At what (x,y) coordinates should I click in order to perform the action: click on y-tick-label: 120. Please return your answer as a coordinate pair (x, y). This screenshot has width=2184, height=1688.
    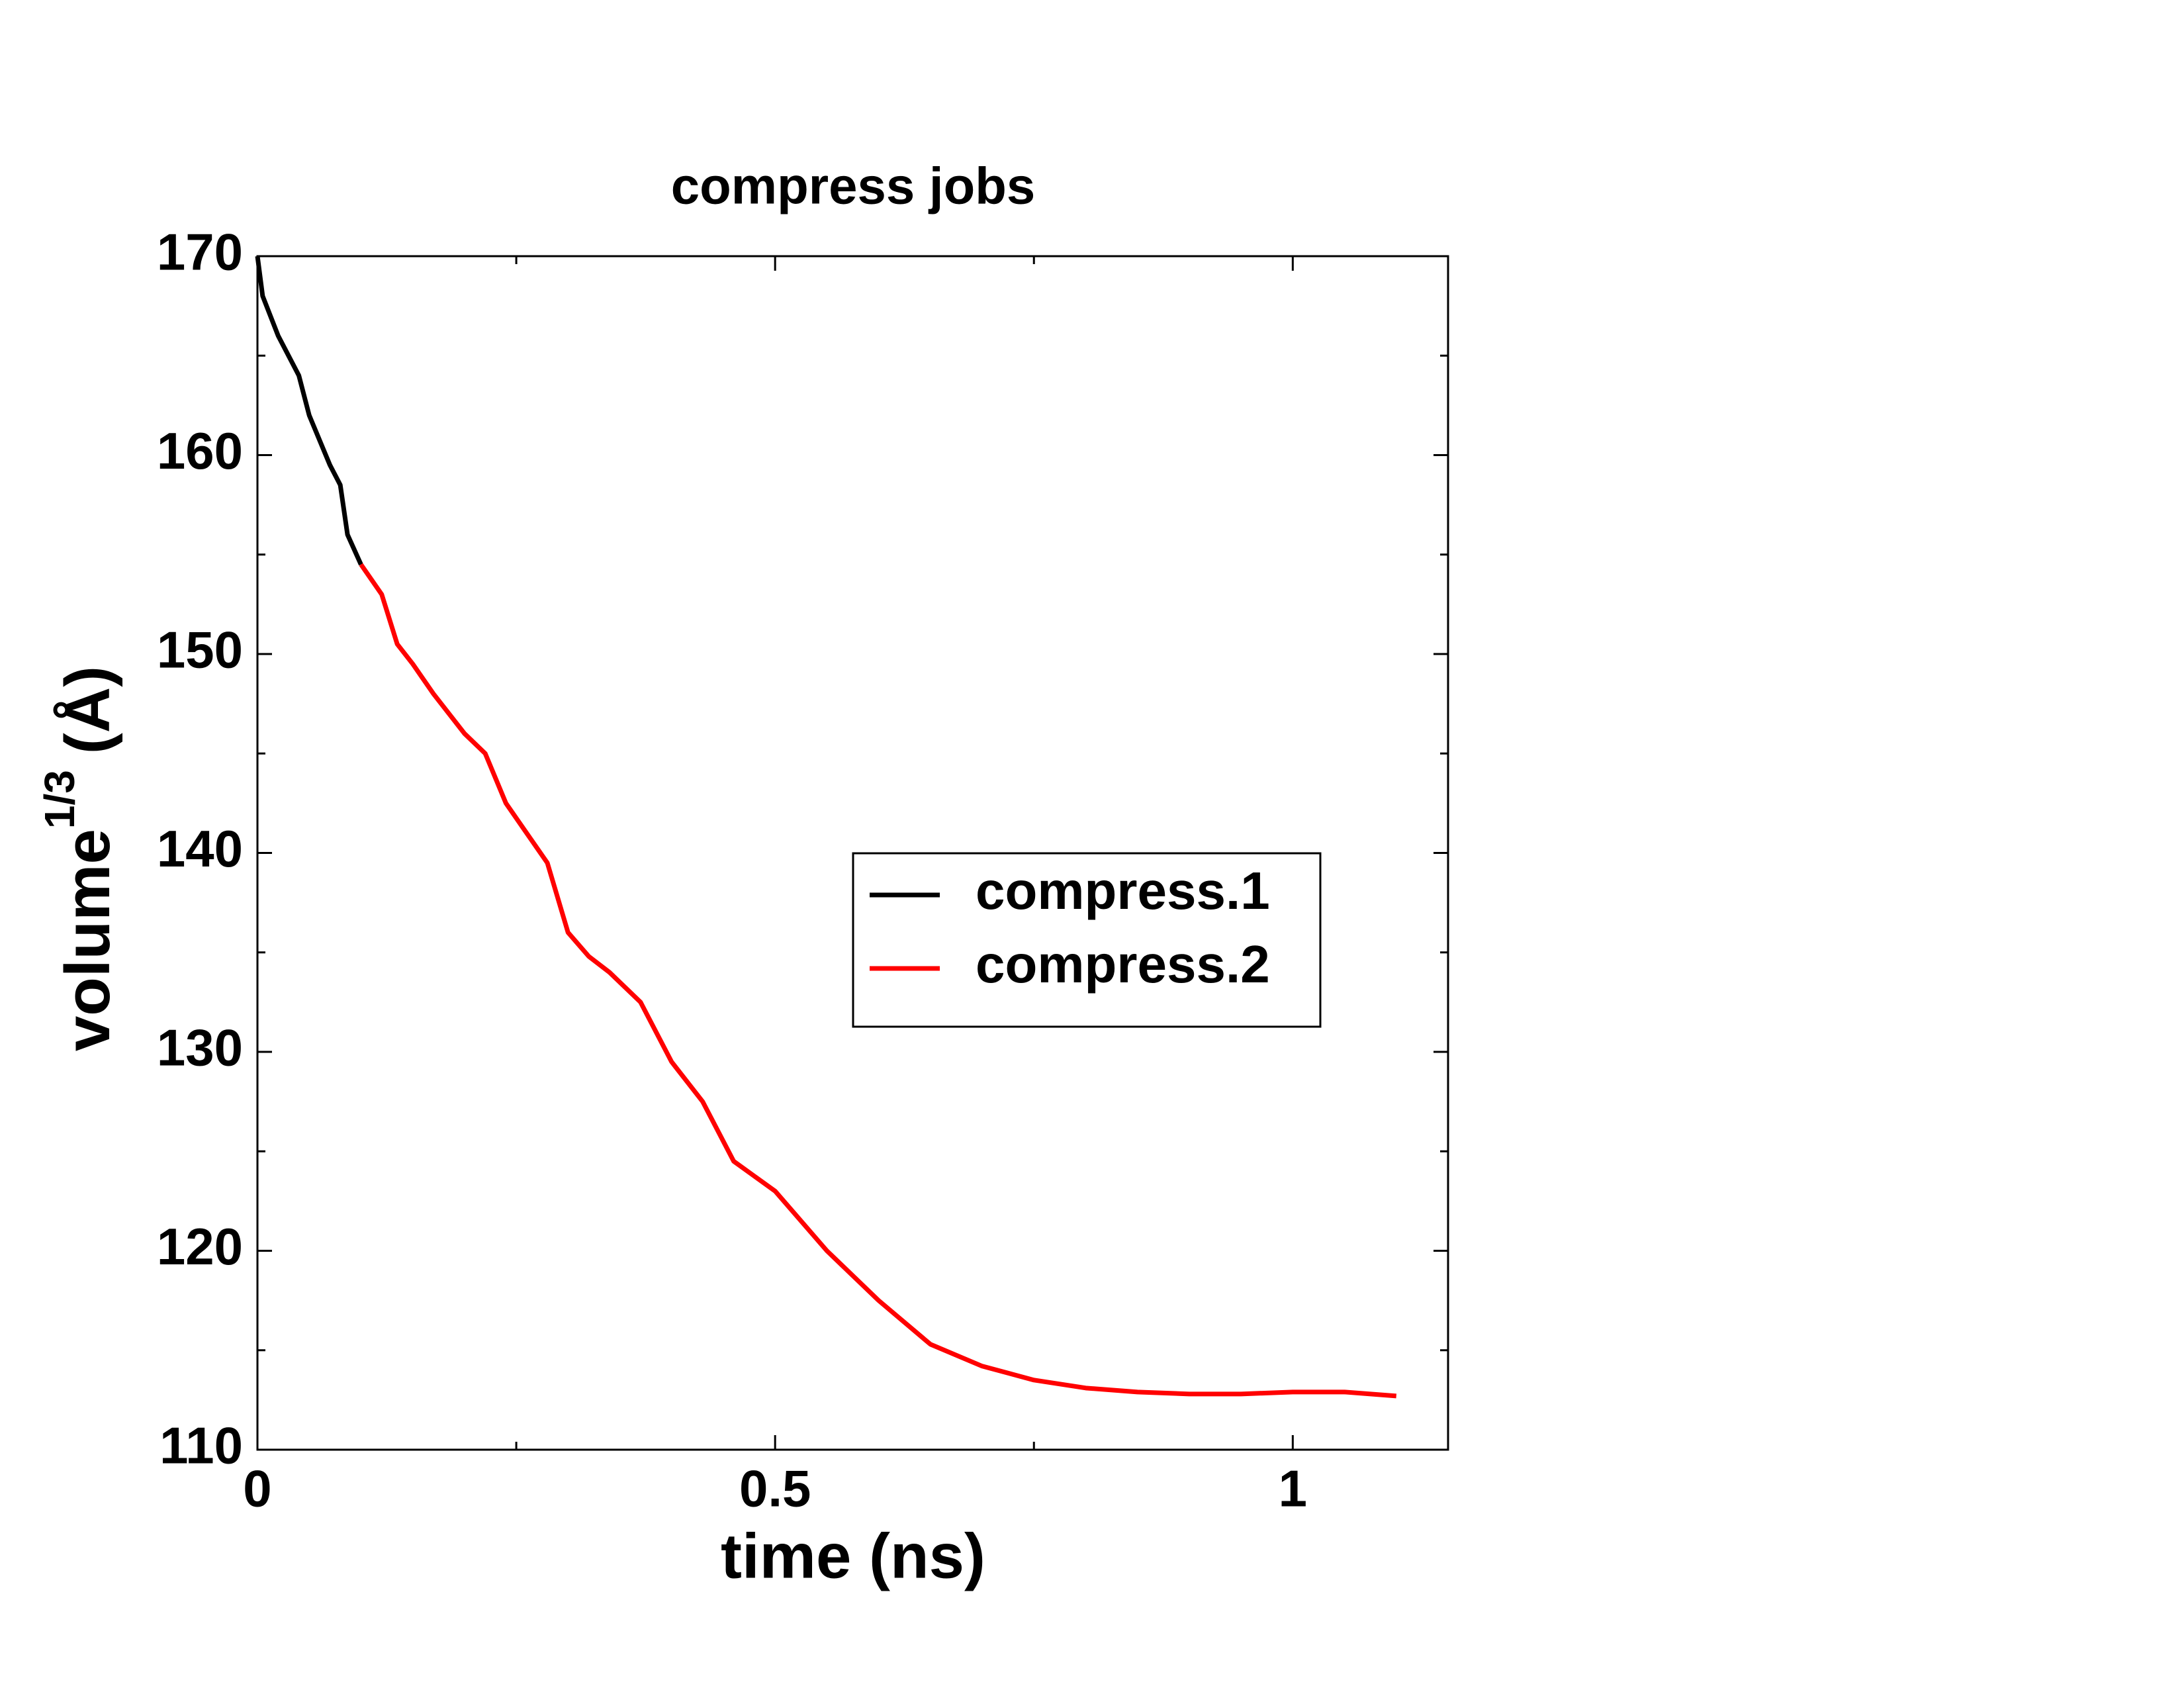
    Looking at the image, I should click on (200, 1246).